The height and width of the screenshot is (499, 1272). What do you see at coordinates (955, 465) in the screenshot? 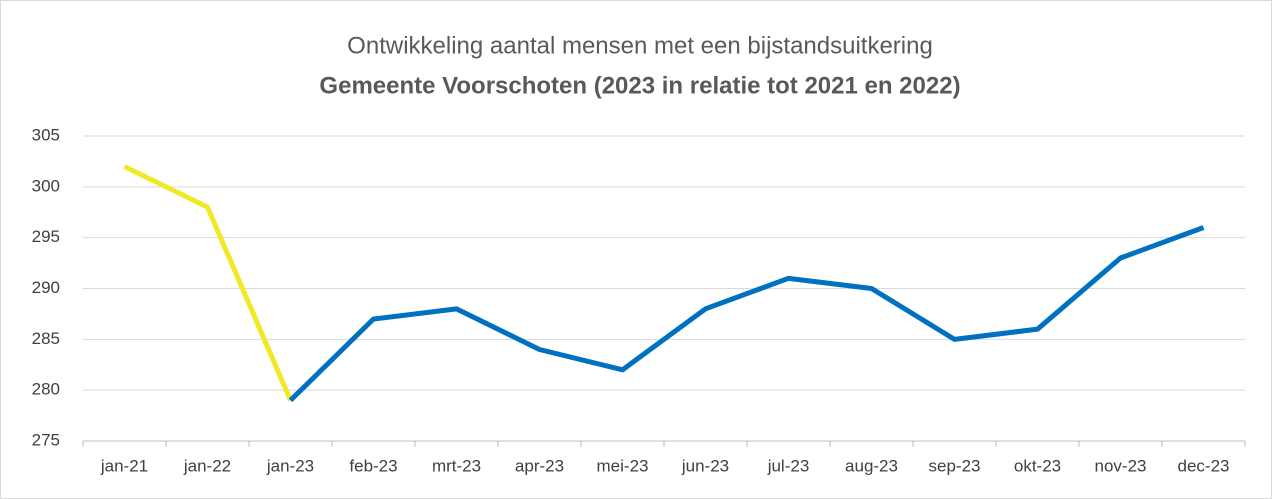
I see `x-tick-label: sep-23` at bounding box center [955, 465].